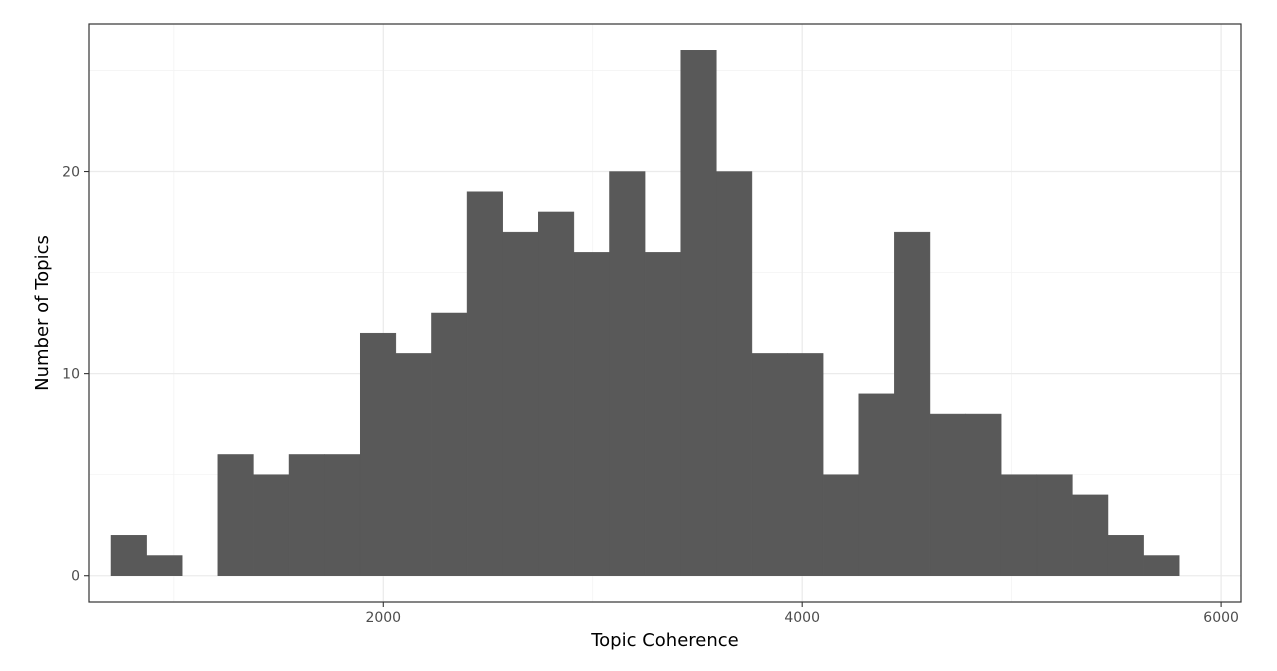 The height and width of the screenshot is (671, 1277). I want to click on x-axis-title: Topic Coherence, so click(664, 640).